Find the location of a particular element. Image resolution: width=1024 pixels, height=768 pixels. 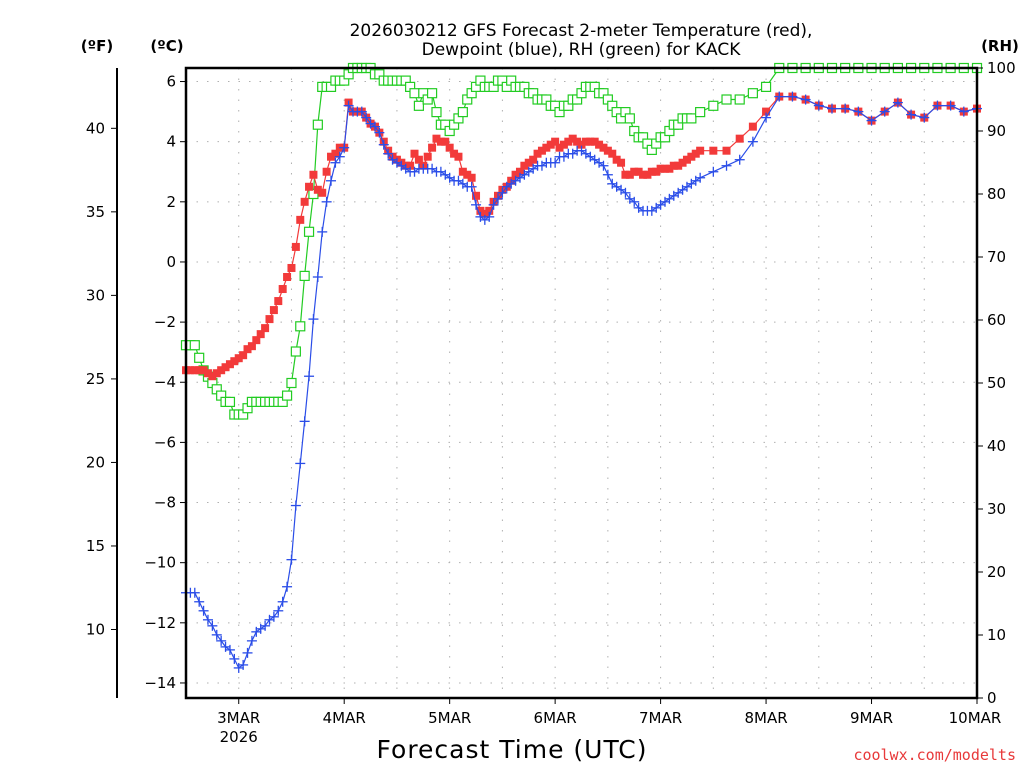

x-tick-label: 8MAR is located at coordinates (765, 718).